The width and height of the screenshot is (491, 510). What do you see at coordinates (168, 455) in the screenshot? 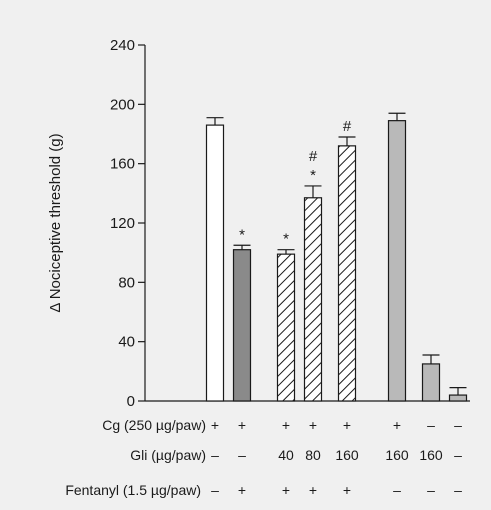
I see `condition-row-label: Gli (µg/paw)` at bounding box center [168, 455].